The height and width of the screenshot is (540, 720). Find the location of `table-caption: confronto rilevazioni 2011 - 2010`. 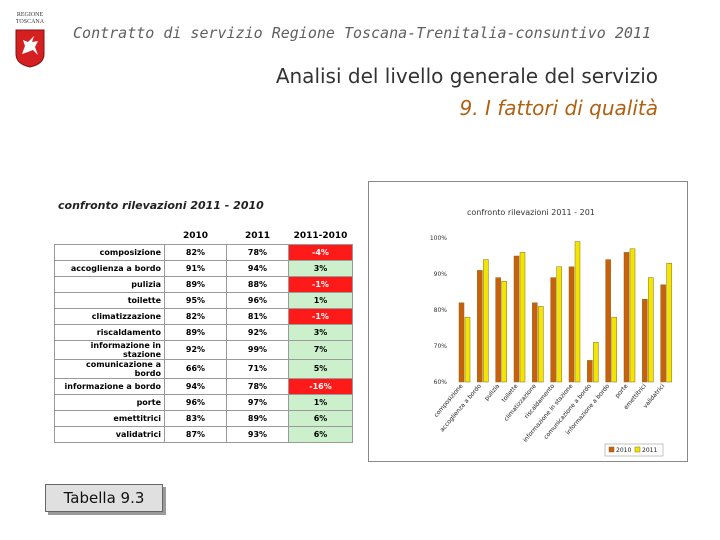

table-caption: confronto rilevazioni 2011 - 2010 is located at coordinates (161, 205).